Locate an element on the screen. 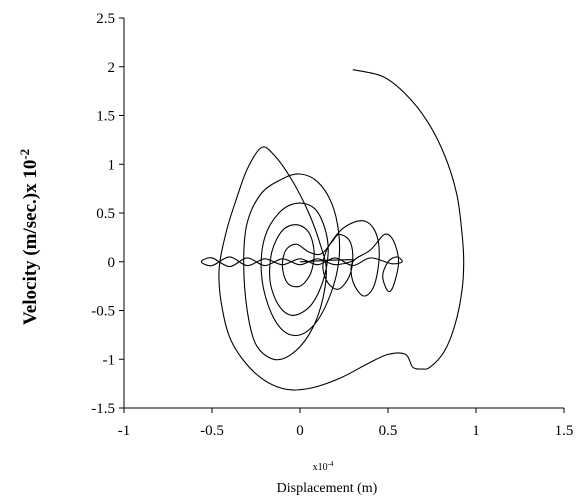 This screenshot has width=587, height=503. x-tick-label: -1 is located at coordinates (124, 431).